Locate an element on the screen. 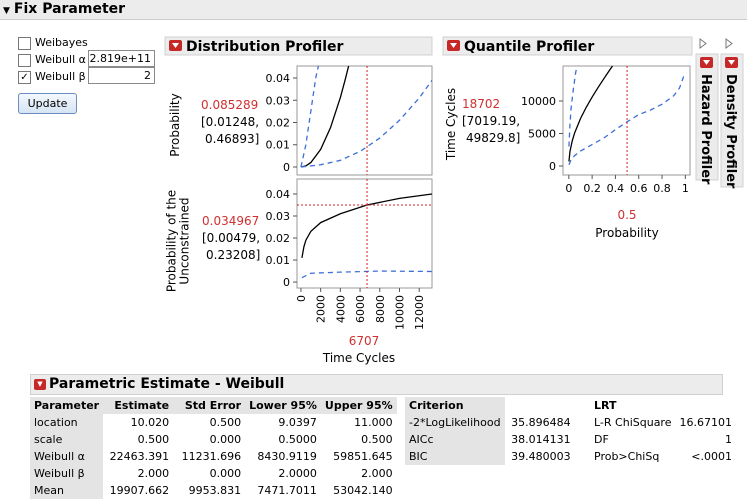 The width and height of the screenshot is (749, 500). x-tick-label: 12000 is located at coordinates (419, 312).